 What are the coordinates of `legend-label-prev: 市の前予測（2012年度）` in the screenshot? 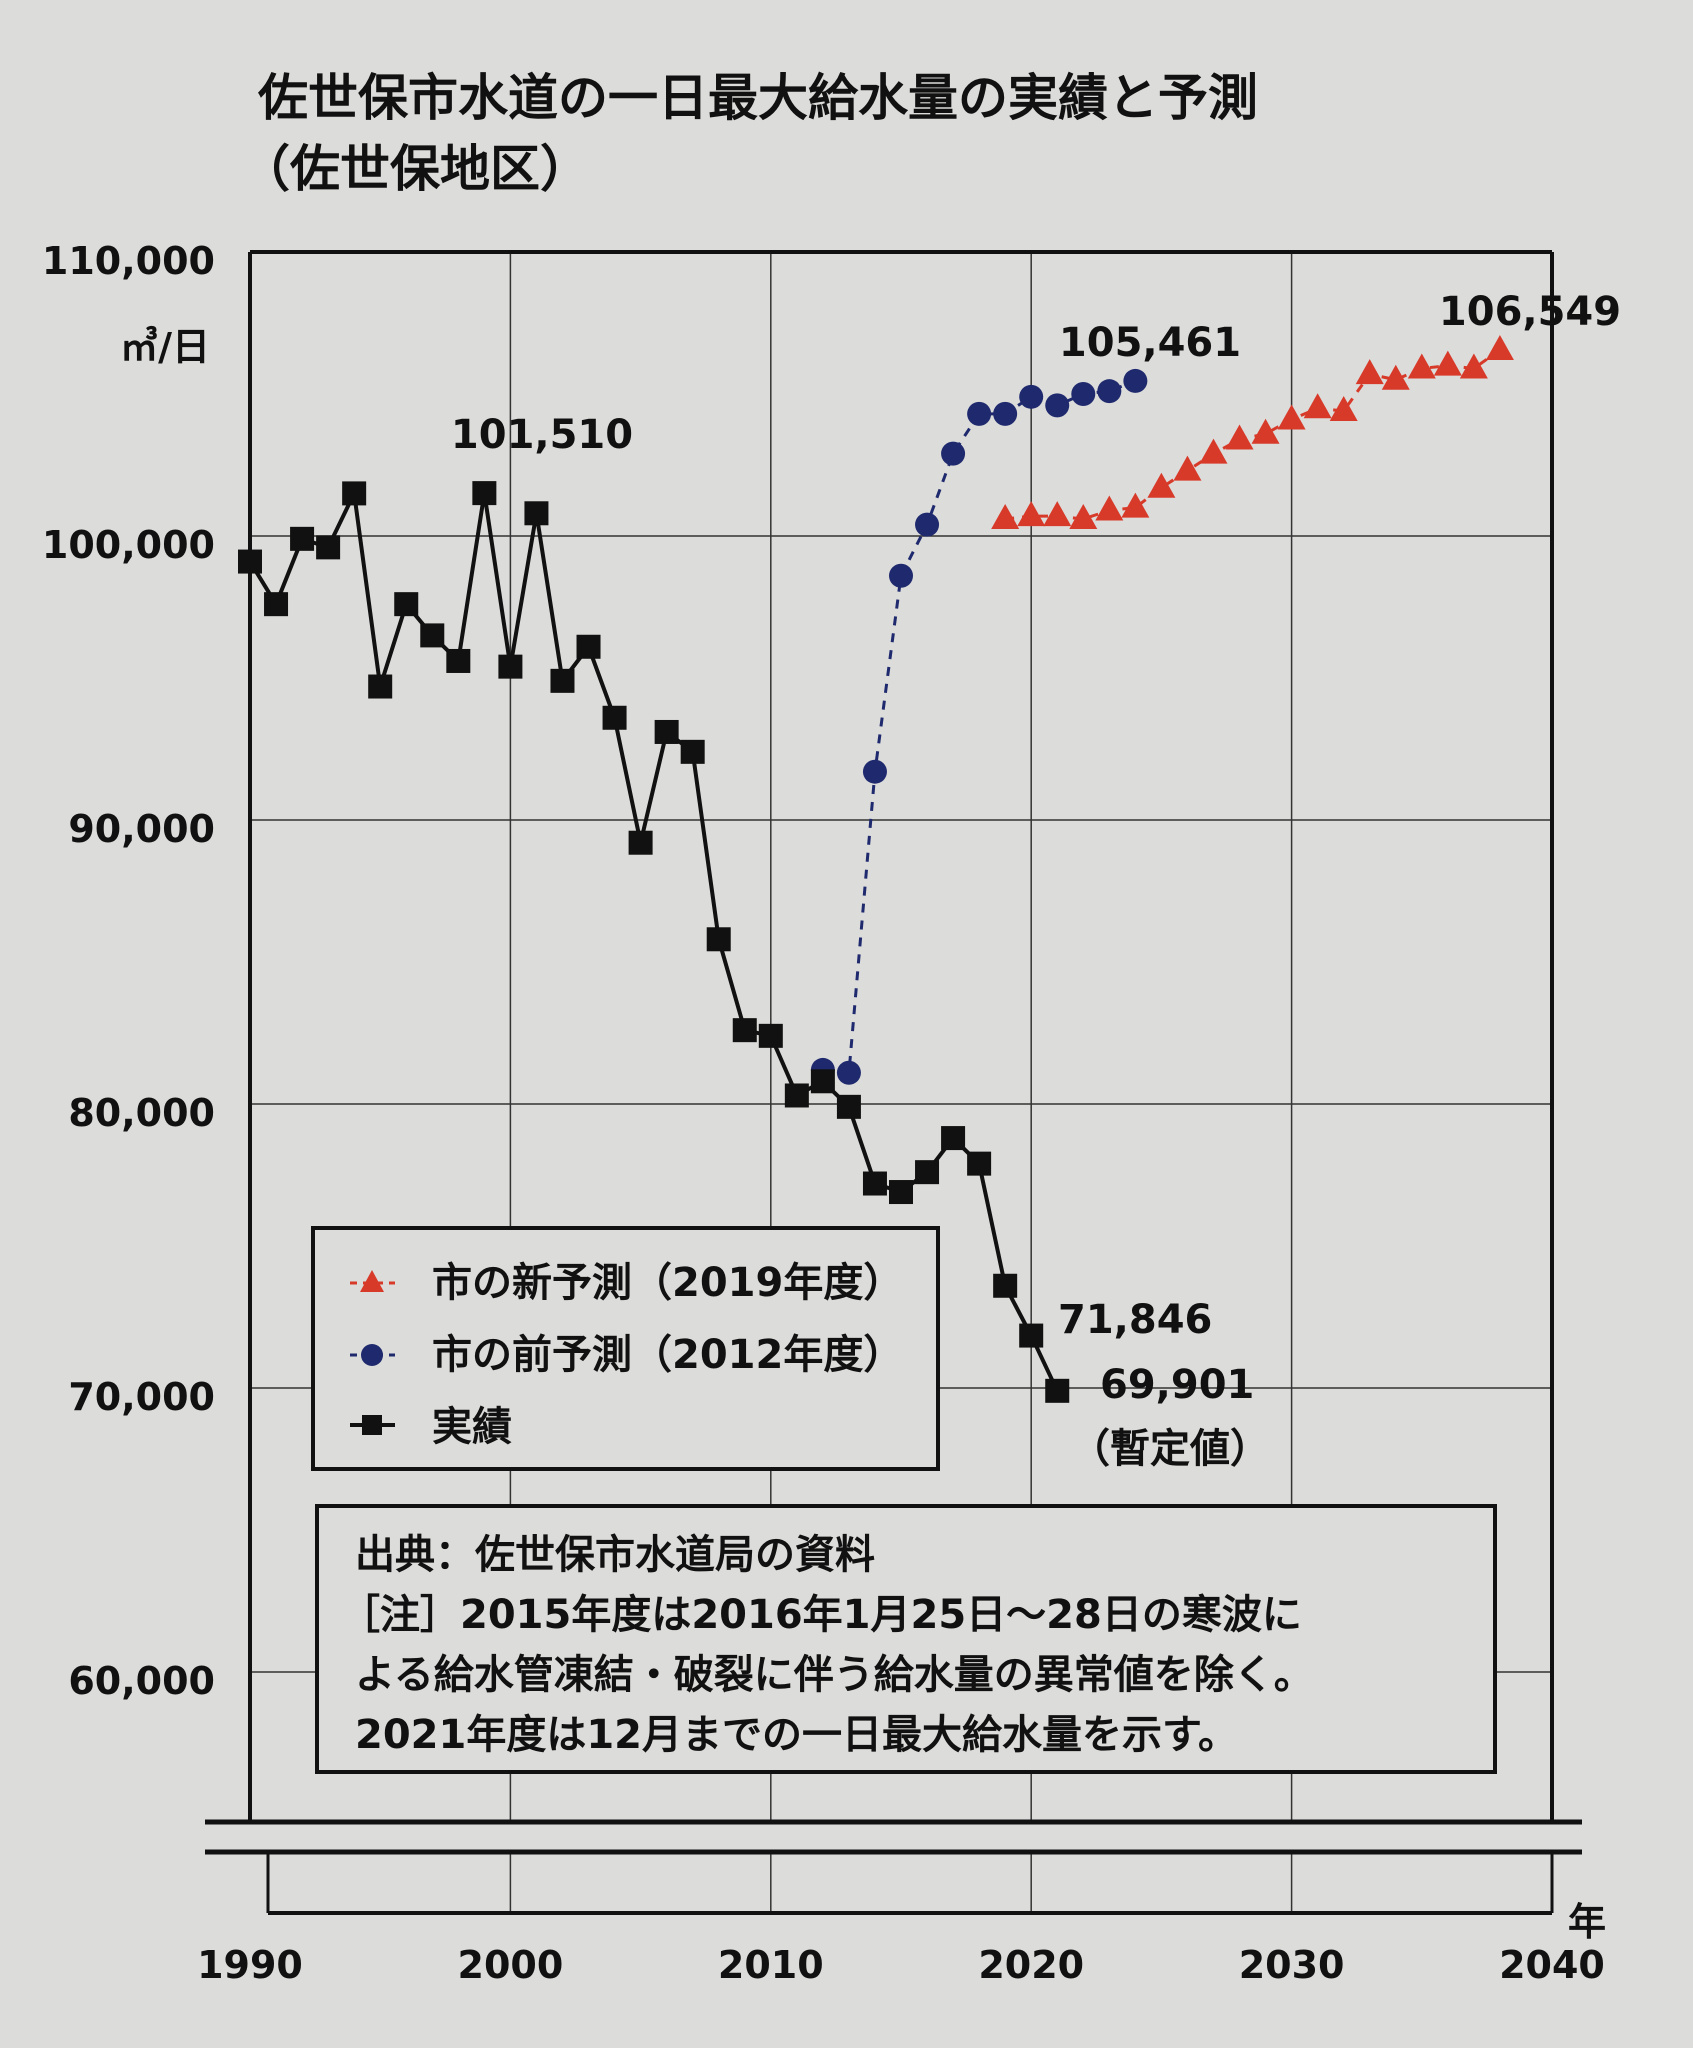 It's located at (667, 1355).